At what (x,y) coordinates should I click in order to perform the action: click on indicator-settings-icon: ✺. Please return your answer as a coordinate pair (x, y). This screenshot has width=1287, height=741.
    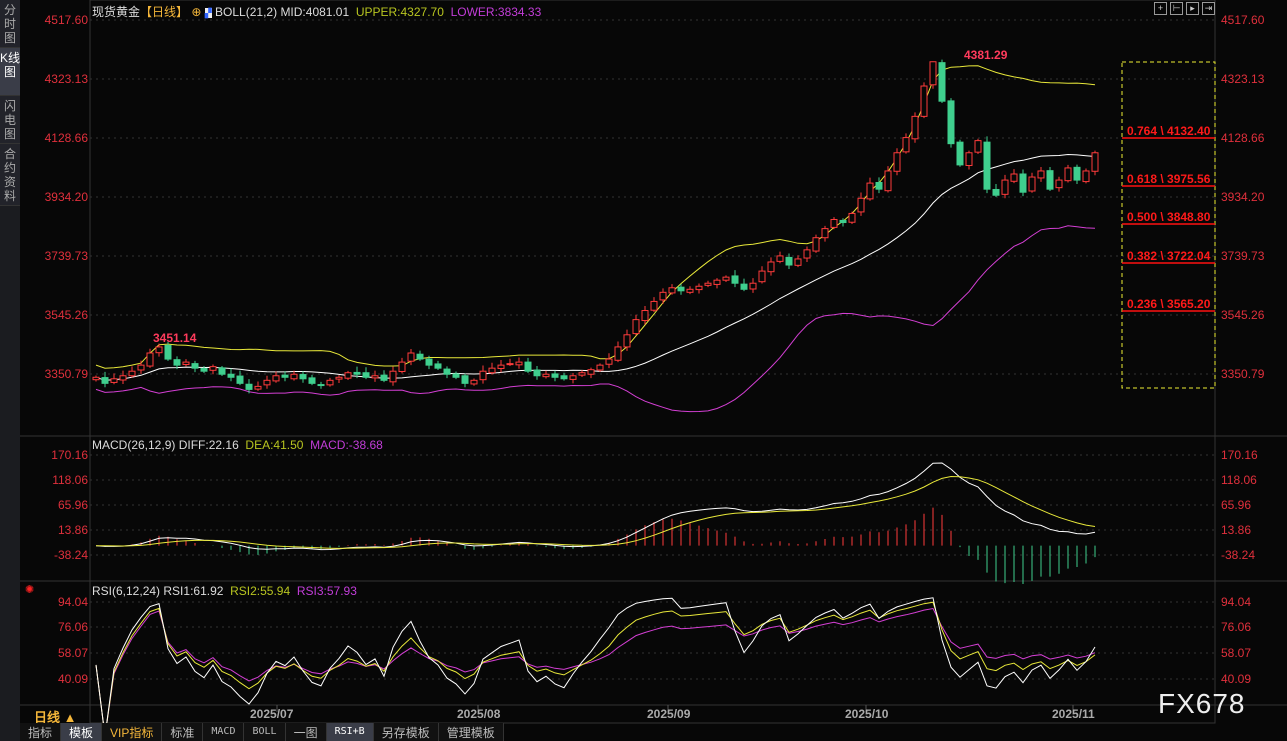
    Looking at the image, I should click on (30, 590).